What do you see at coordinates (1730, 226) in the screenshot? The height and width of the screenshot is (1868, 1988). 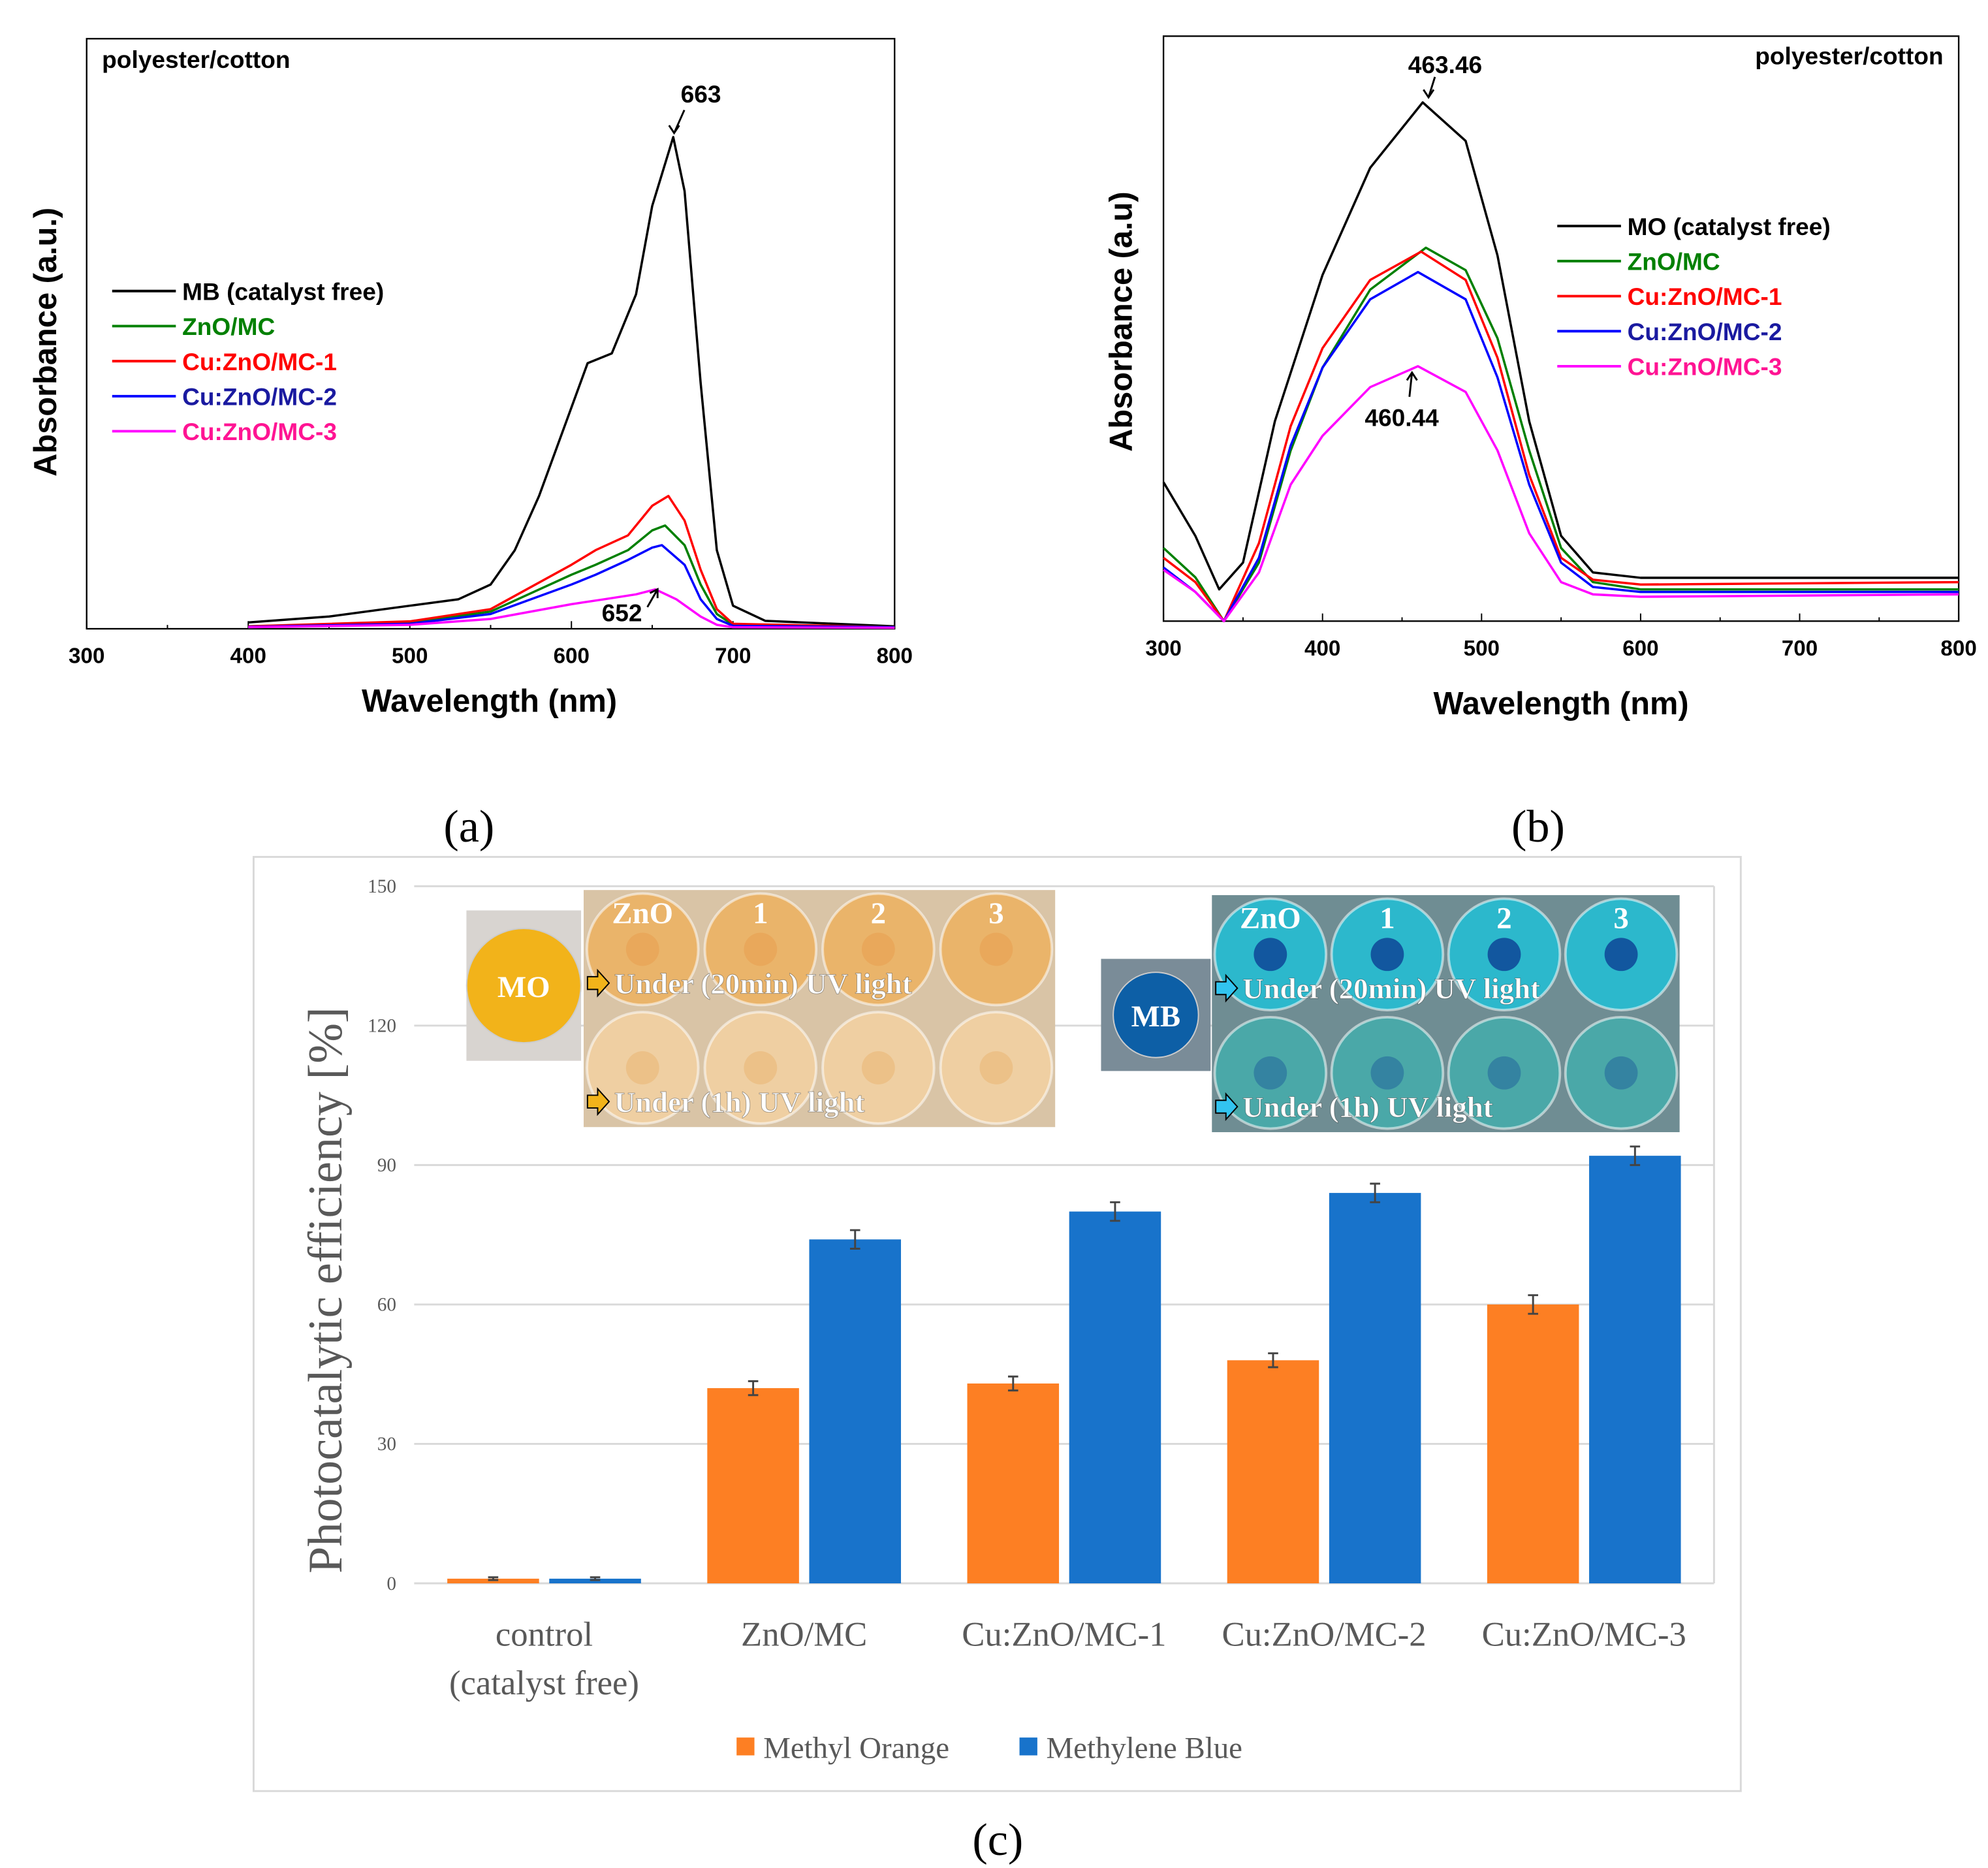 I see `legend-label: MO (catalyst free)` at bounding box center [1730, 226].